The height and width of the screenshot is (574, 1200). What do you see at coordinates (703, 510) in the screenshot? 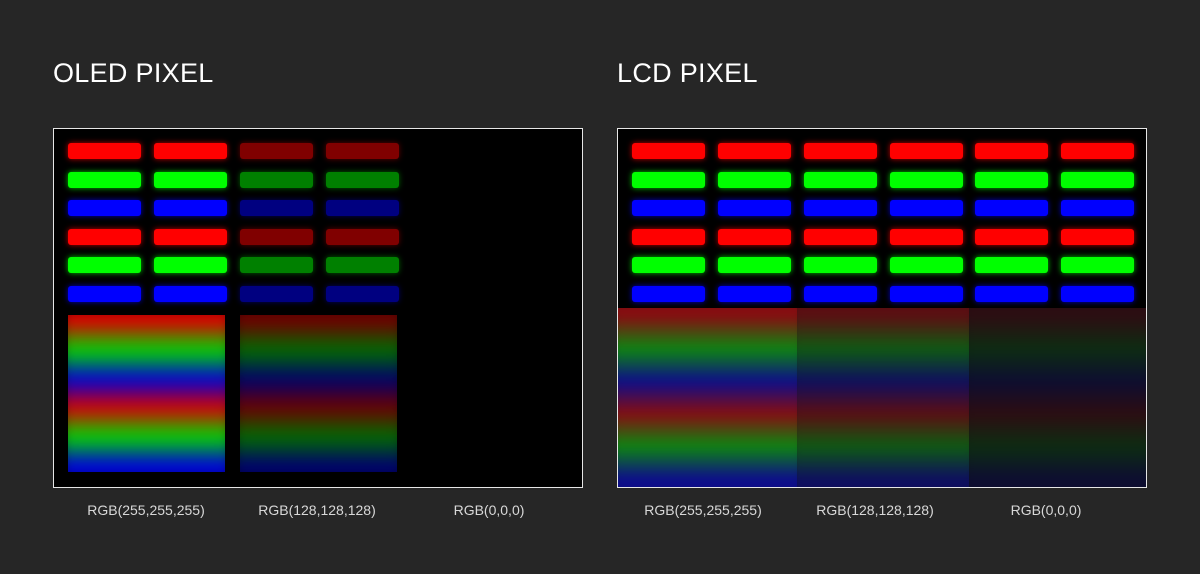
I see `lcd-caption-white: RGB(255,255,255)` at bounding box center [703, 510].